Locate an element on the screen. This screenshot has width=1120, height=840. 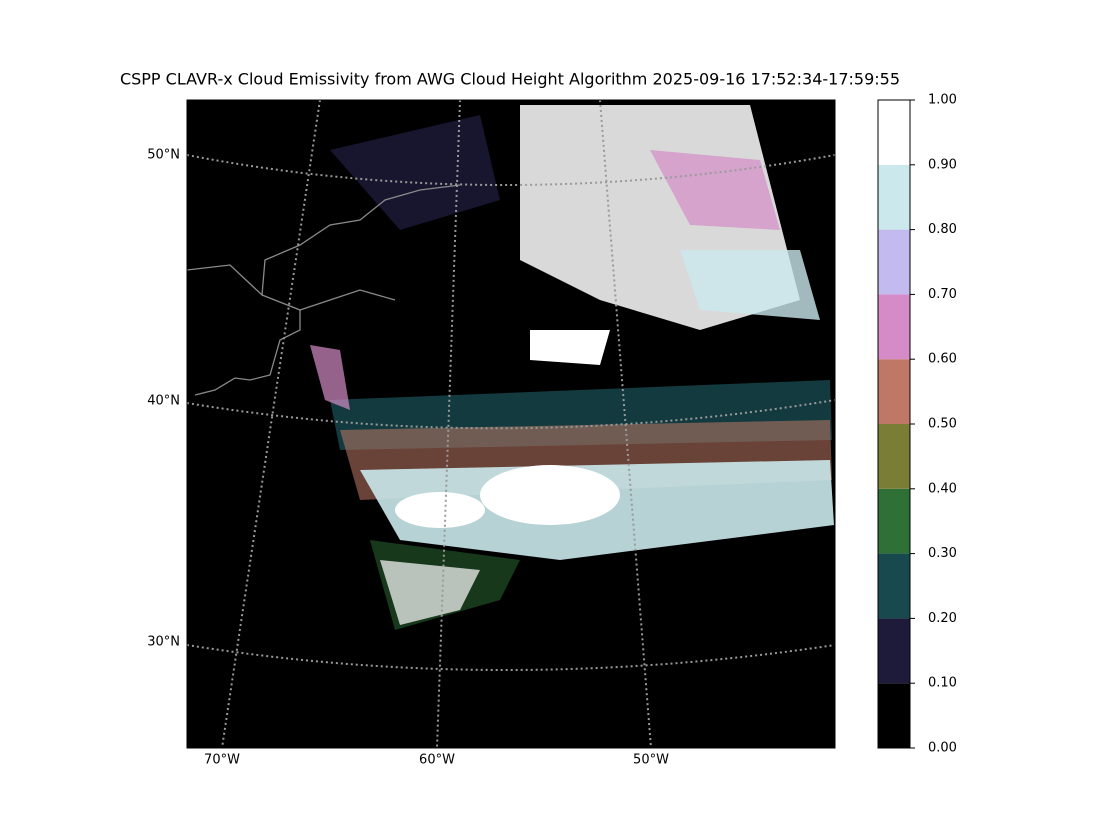
colorbar-tick-label: 0.90 is located at coordinates (942, 164).